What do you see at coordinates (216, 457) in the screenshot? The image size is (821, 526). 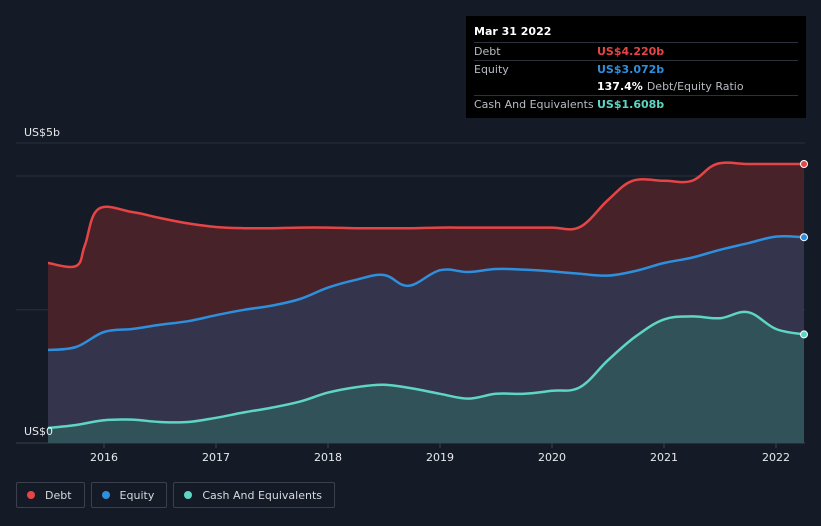 I see `x-tick-label: 2017` at bounding box center [216, 457].